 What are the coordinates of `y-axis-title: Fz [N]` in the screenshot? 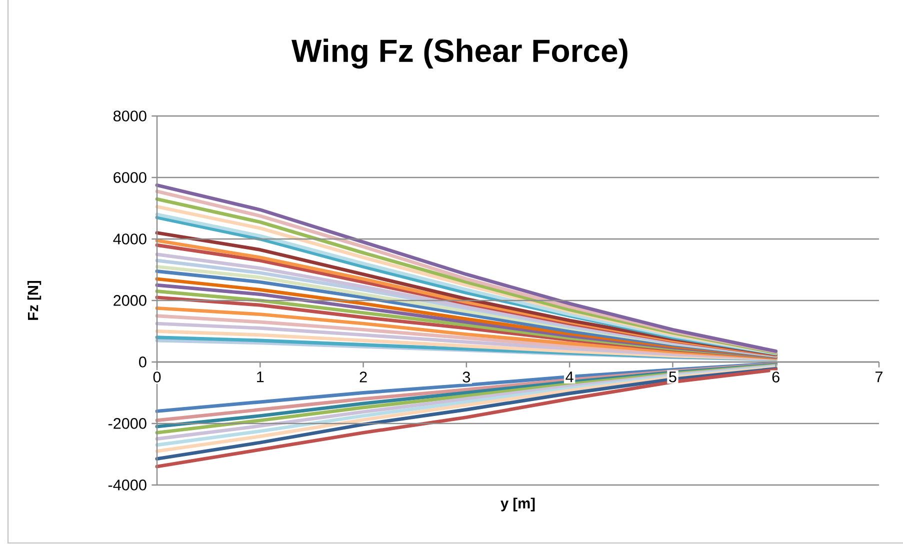 It's located at (34, 300).